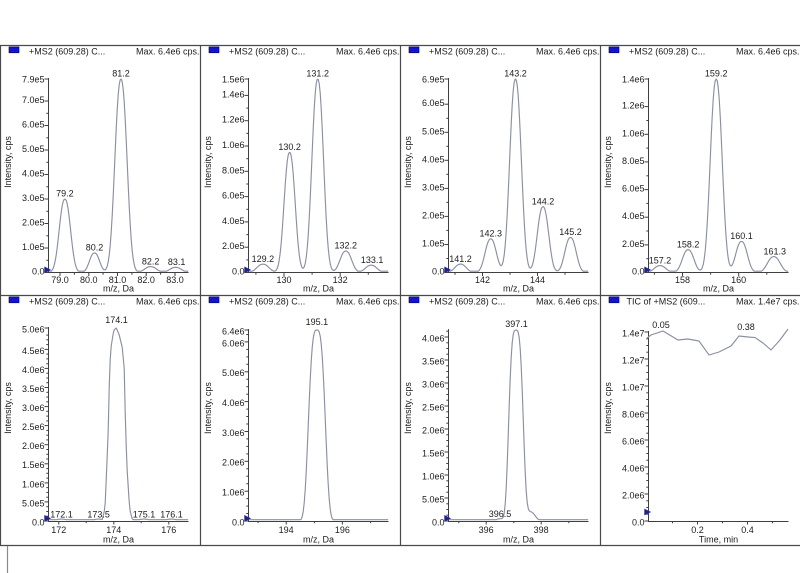 The width and height of the screenshot is (800, 573). Describe the element at coordinates (289, 147) in the screenshot. I see `svg-text: 130.2` at that location.